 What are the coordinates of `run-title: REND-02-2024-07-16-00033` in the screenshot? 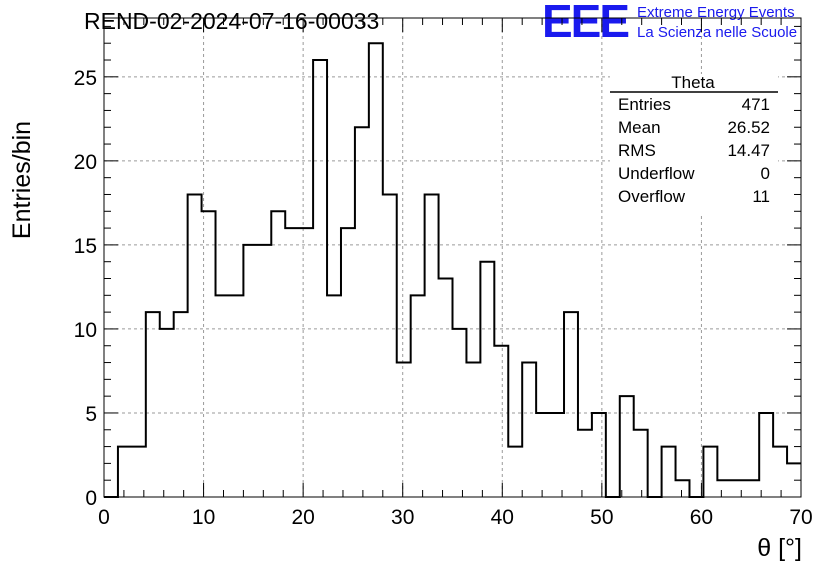 It's located at (232, 21).